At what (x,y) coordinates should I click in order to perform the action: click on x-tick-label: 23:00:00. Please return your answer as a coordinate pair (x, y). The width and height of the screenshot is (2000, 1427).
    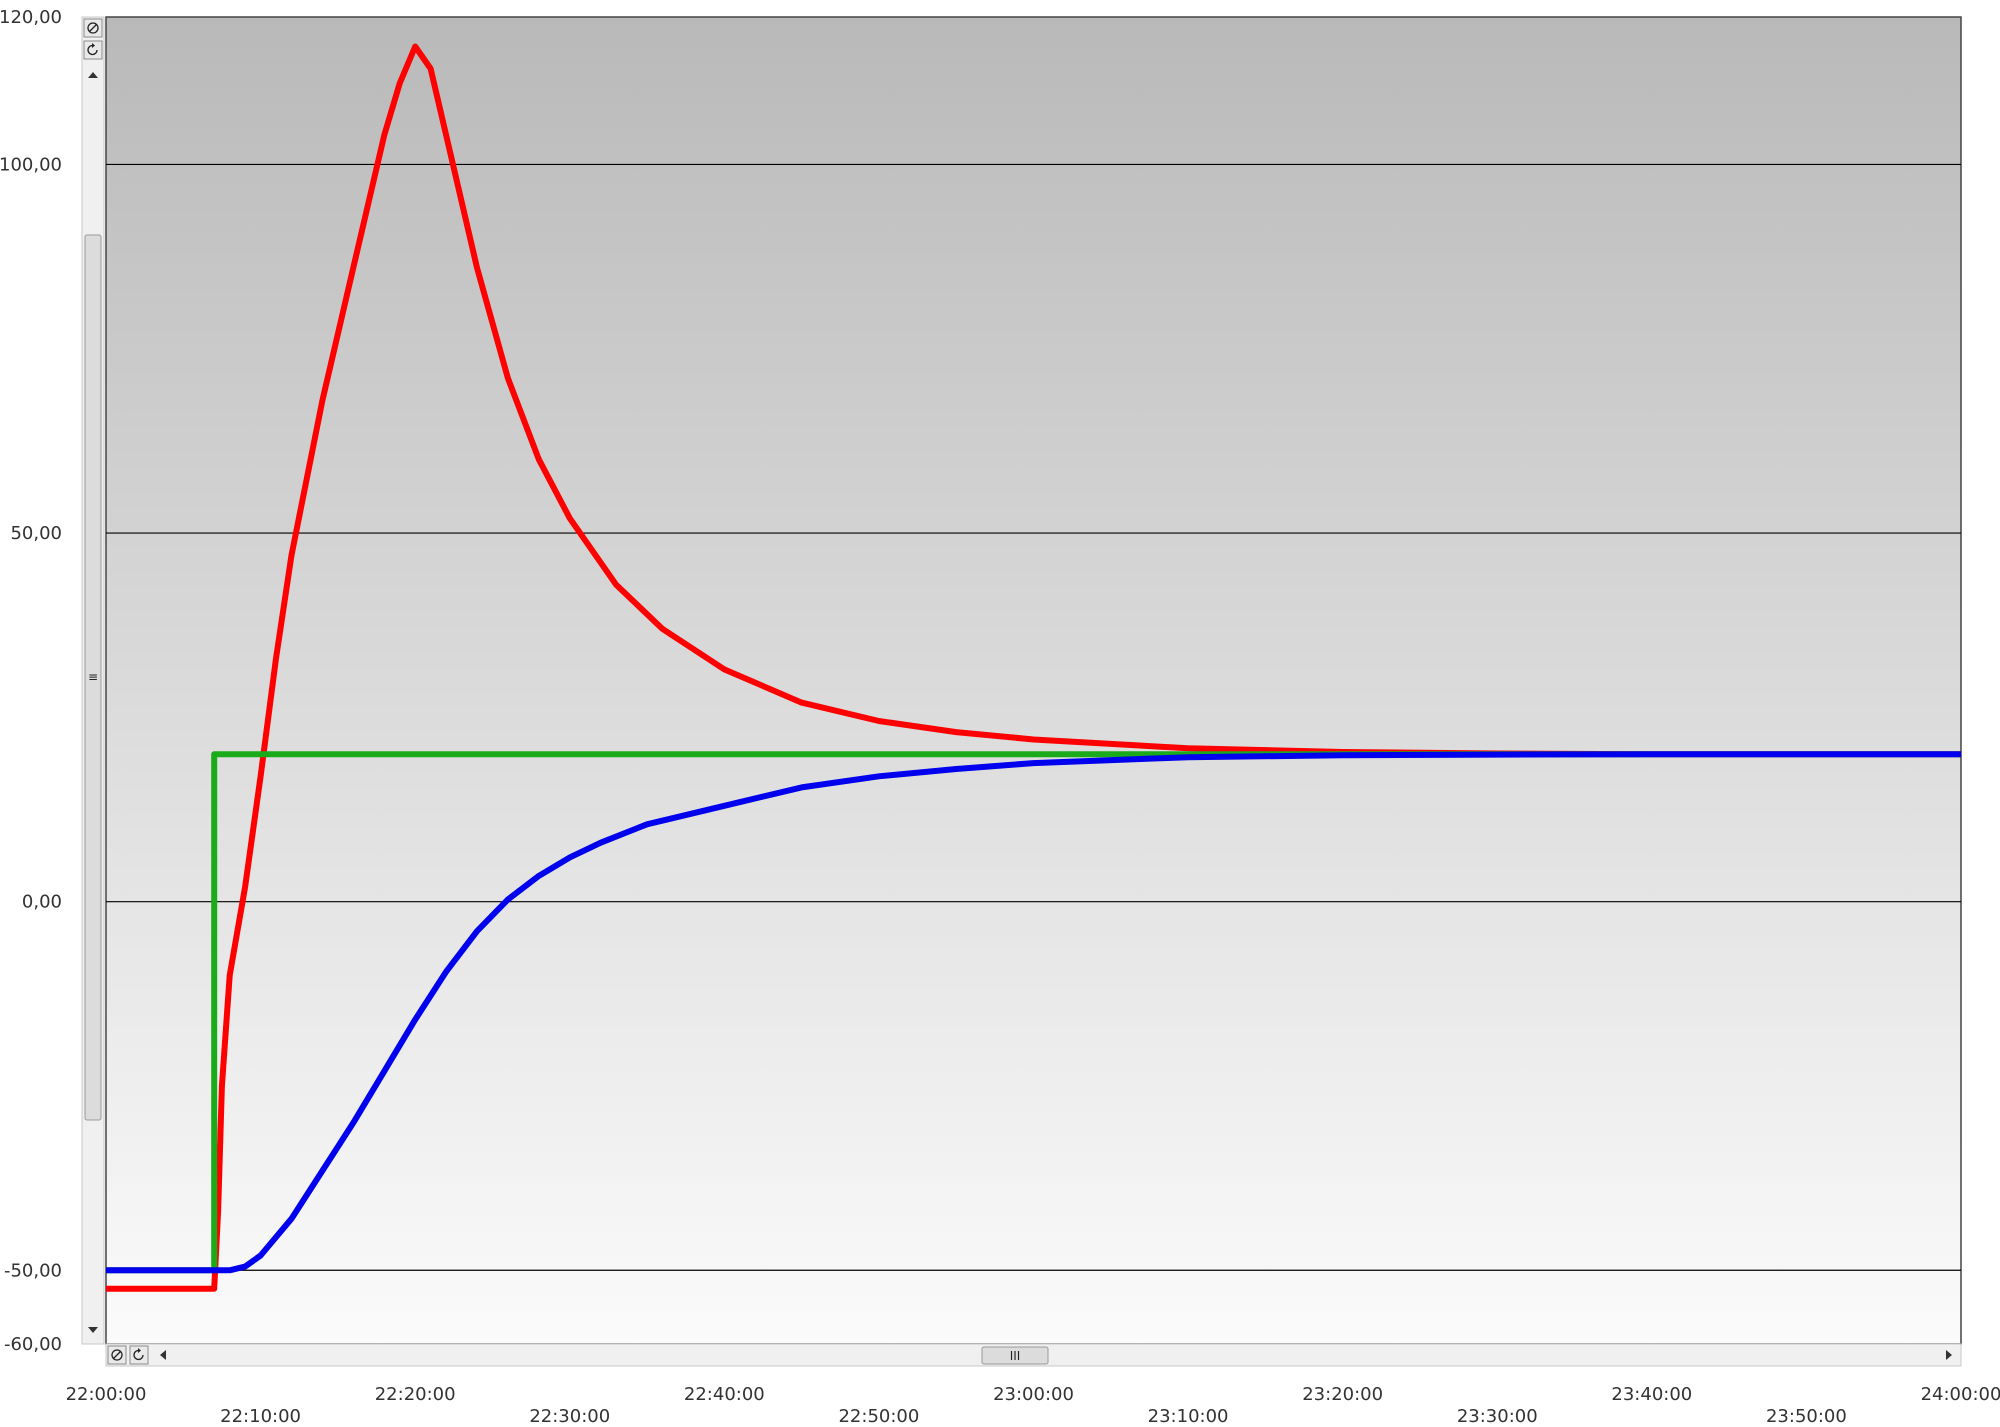
    Looking at the image, I should click on (1033, 1394).